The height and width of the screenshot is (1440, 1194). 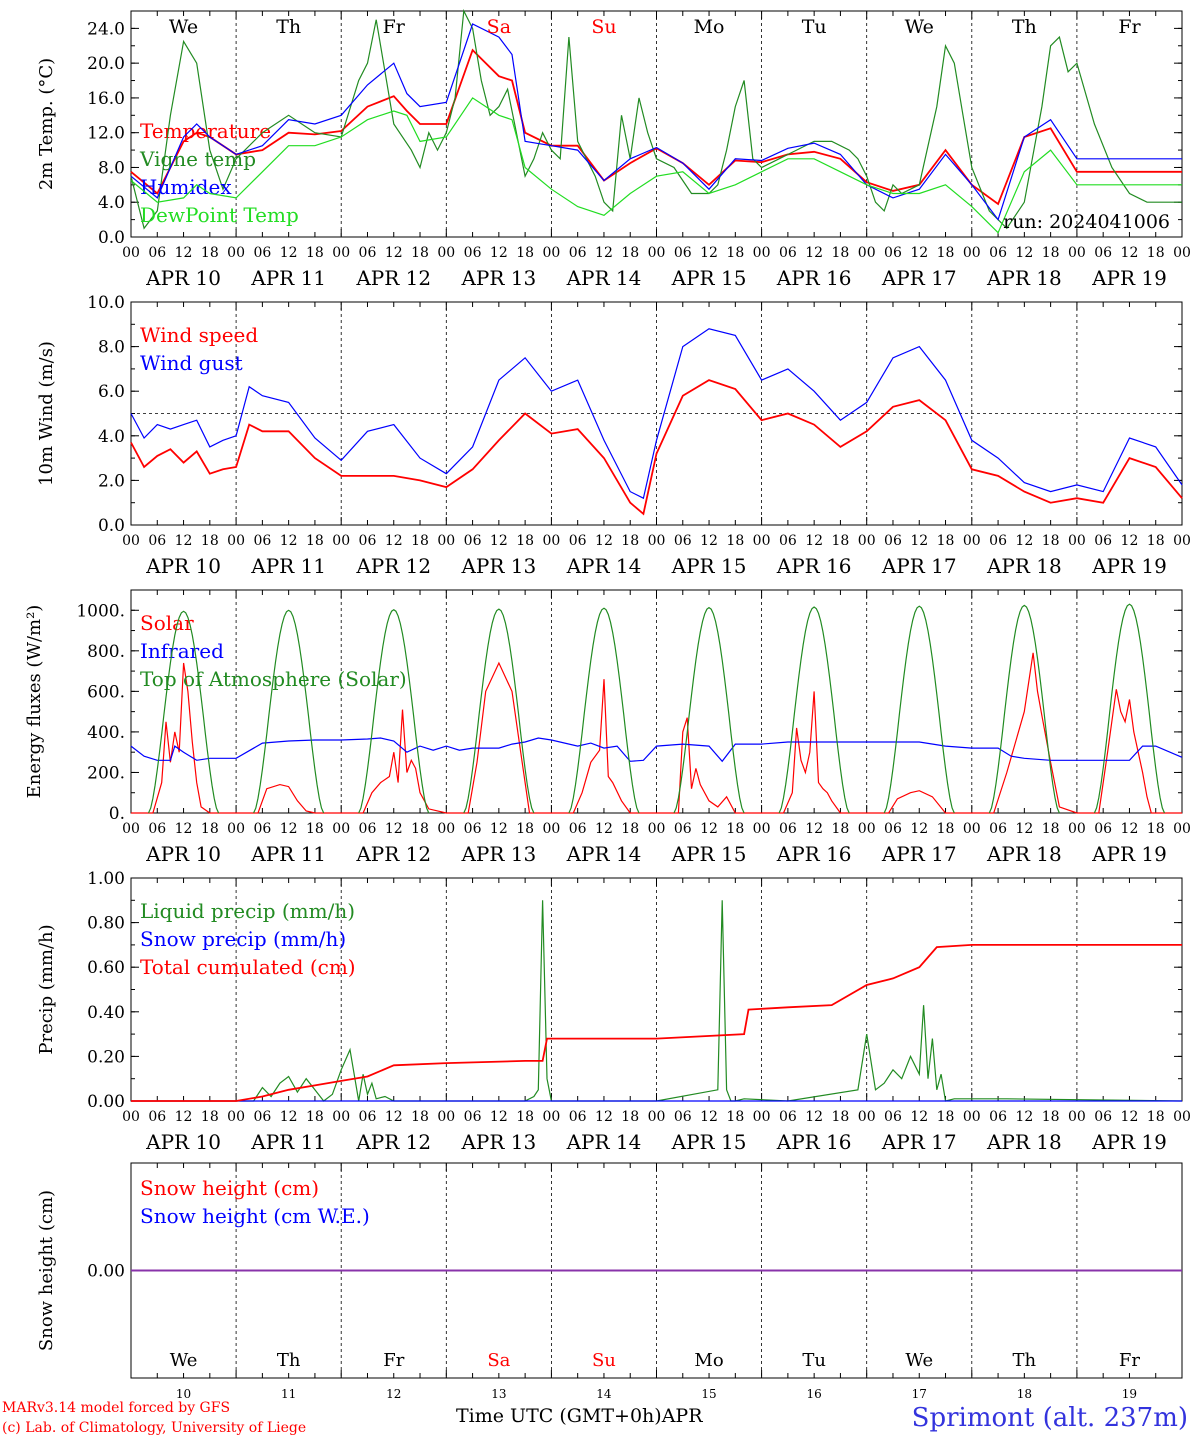 What do you see at coordinates (709, 27) in the screenshot?
I see `top-day-label: Mo` at bounding box center [709, 27].